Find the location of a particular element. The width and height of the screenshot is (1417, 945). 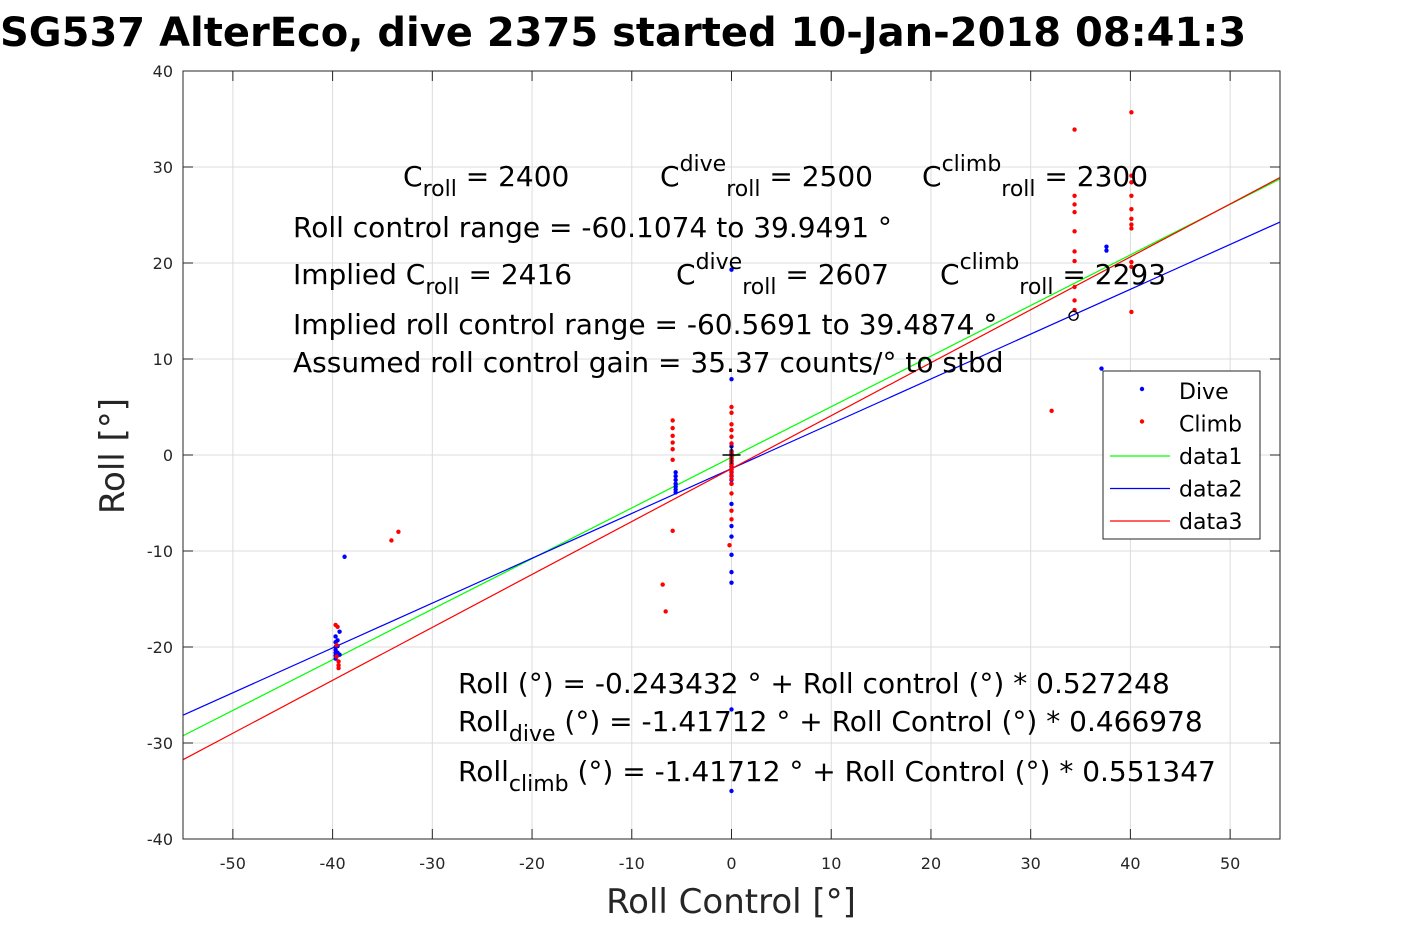

x-axis-label: Roll Control [°] is located at coordinates (731, 902).